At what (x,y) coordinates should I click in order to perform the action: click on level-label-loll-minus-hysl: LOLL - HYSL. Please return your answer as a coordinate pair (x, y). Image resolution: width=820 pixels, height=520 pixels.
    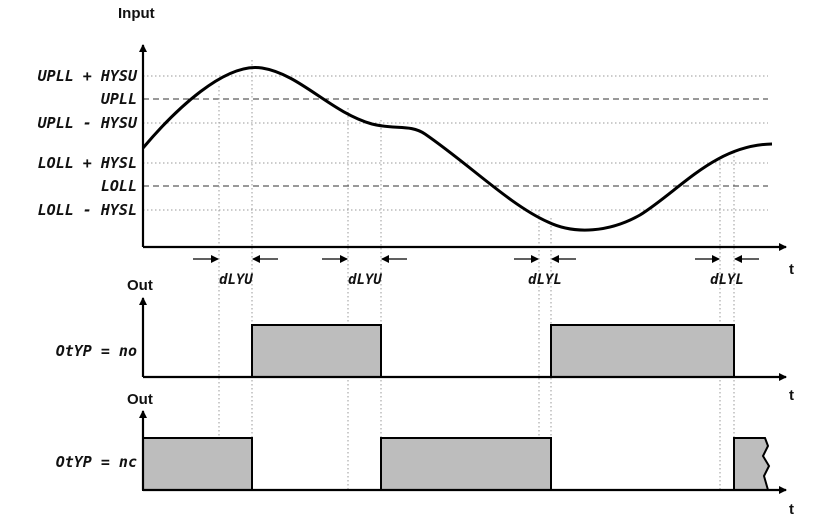
    Looking at the image, I should click on (87, 210).